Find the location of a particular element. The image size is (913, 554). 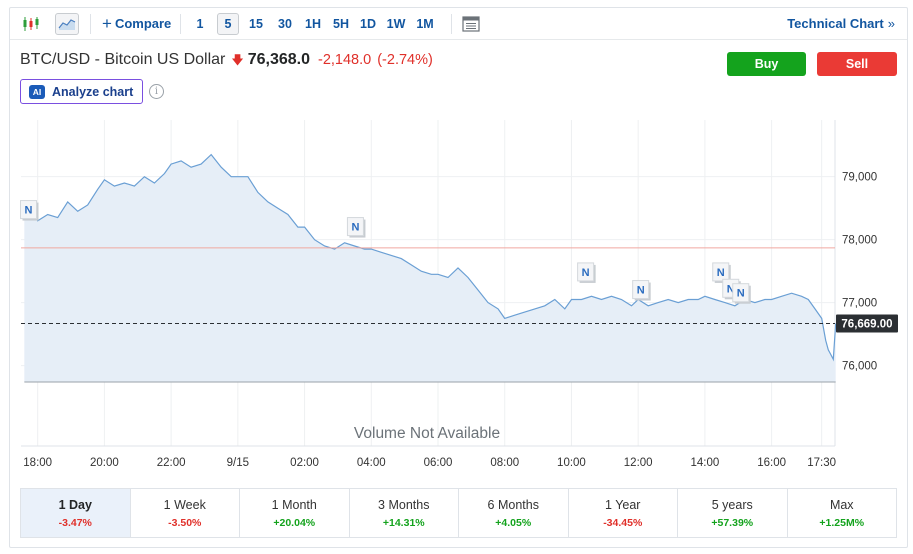

current-price-tag-label: 76,669.00 is located at coordinates (866, 324).